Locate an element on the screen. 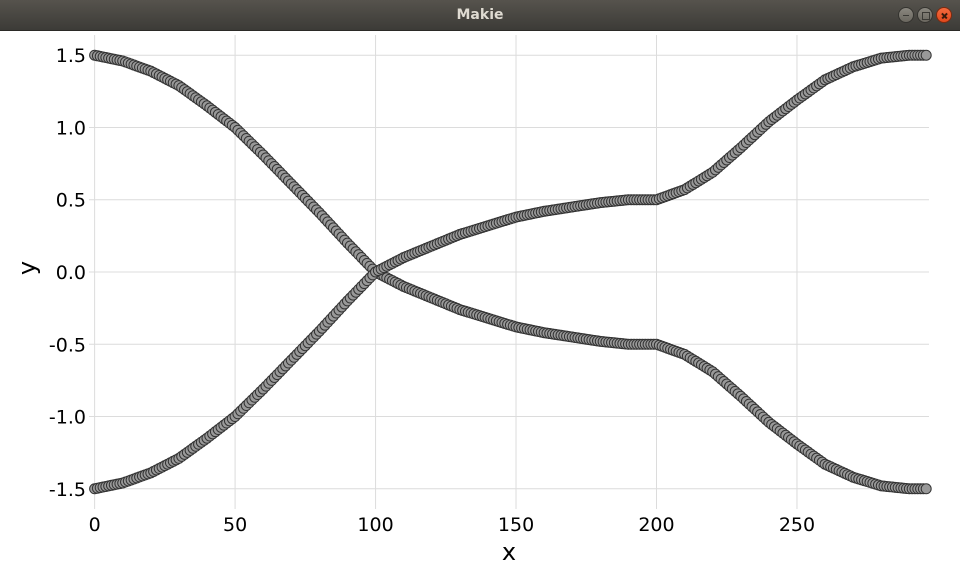 The height and width of the screenshot is (570, 960). y-axis-label: y is located at coordinates (27, 268).